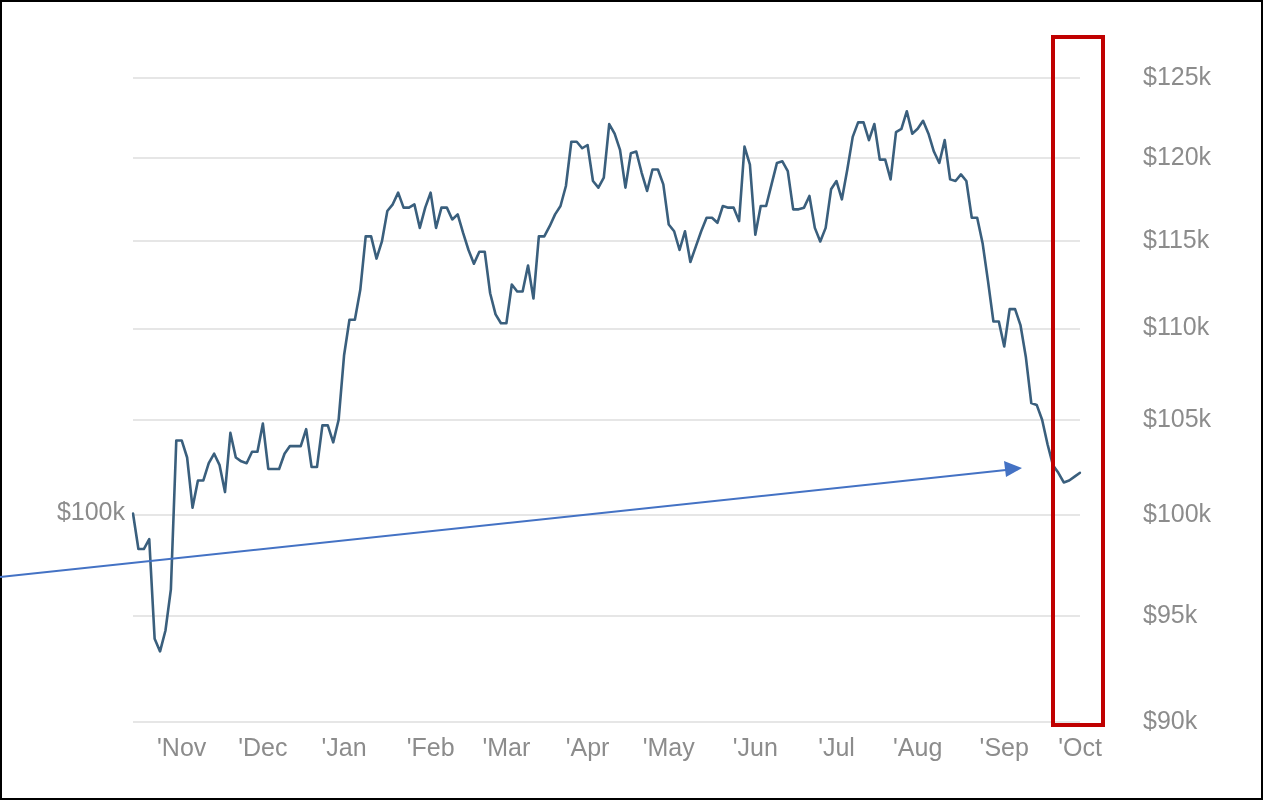 The height and width of the screenshot is (800, 1263). I want to click on x-tick-label: 'Jul, so click(836, 746).